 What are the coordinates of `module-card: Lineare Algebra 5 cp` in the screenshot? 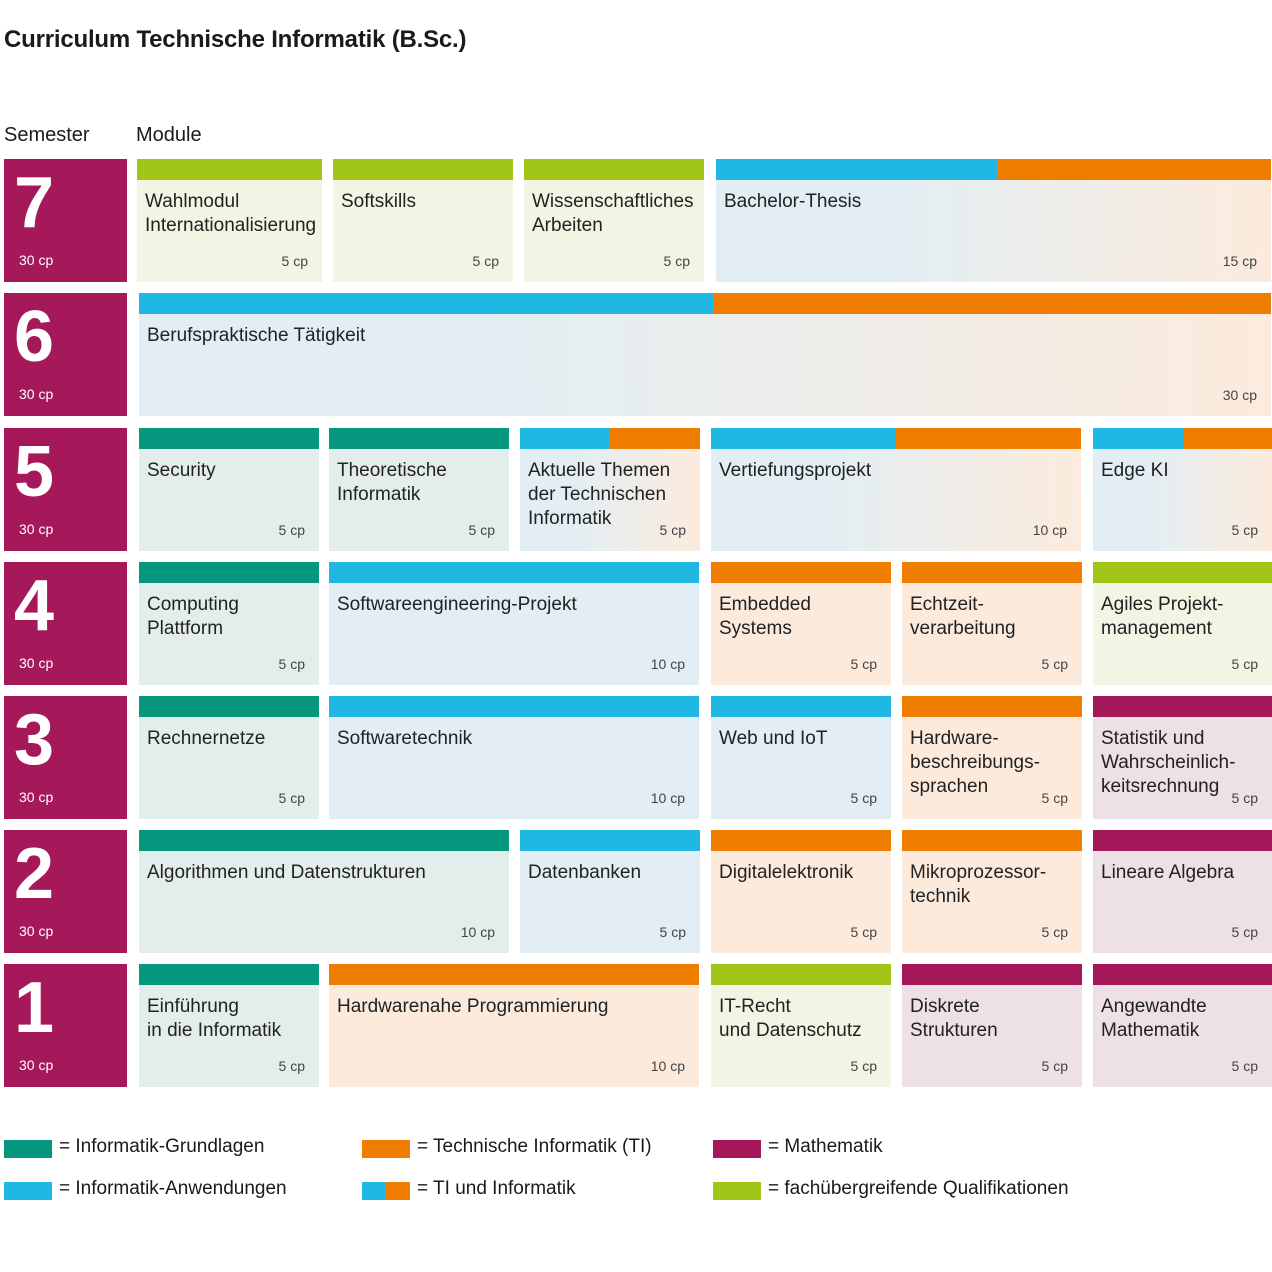 It's located at (1182, 891).